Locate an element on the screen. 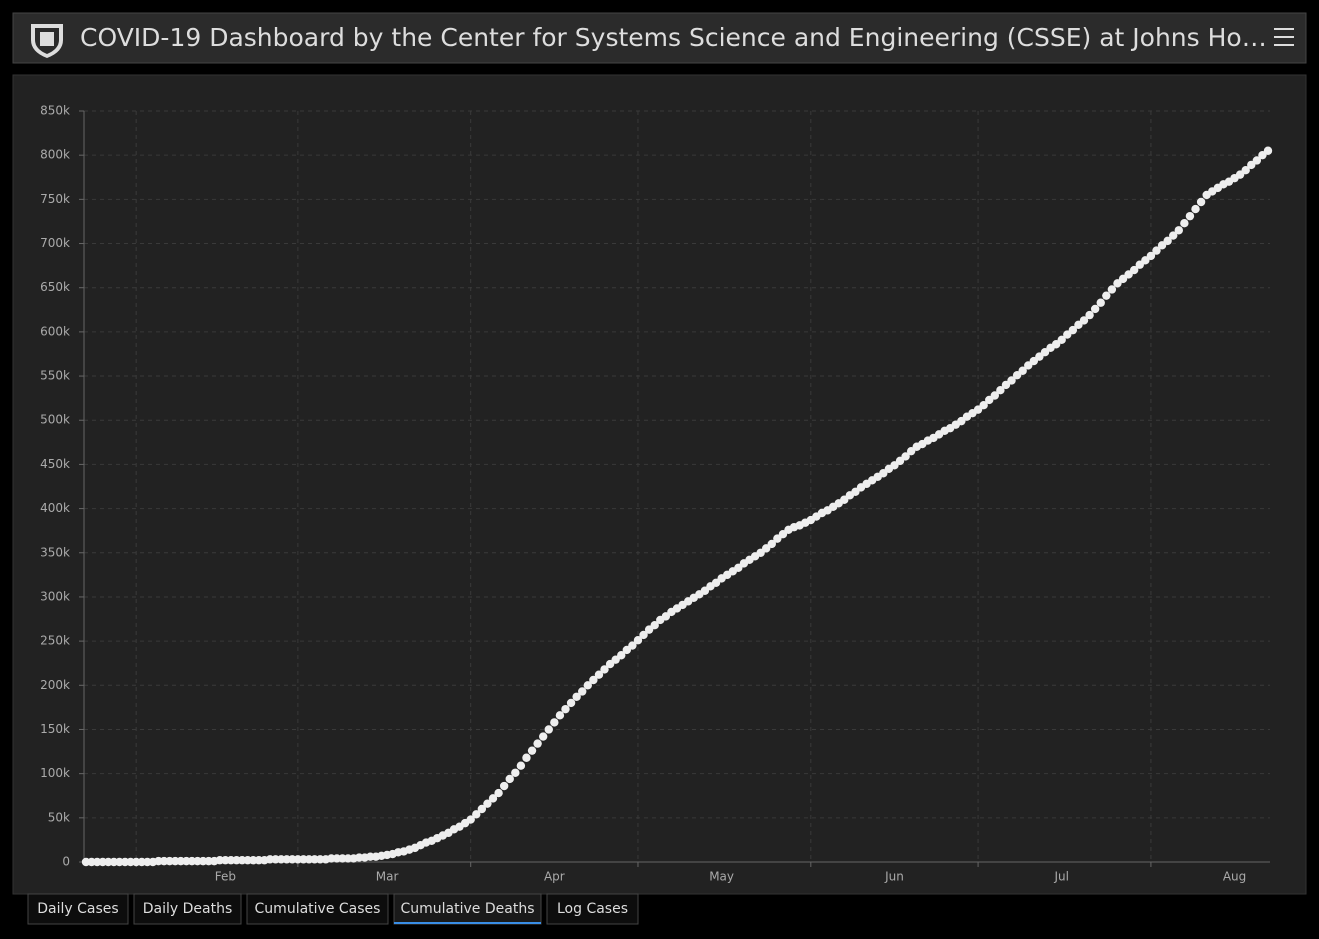  tab-label: Cumulative Deaths is located at coordinates (468, 909).